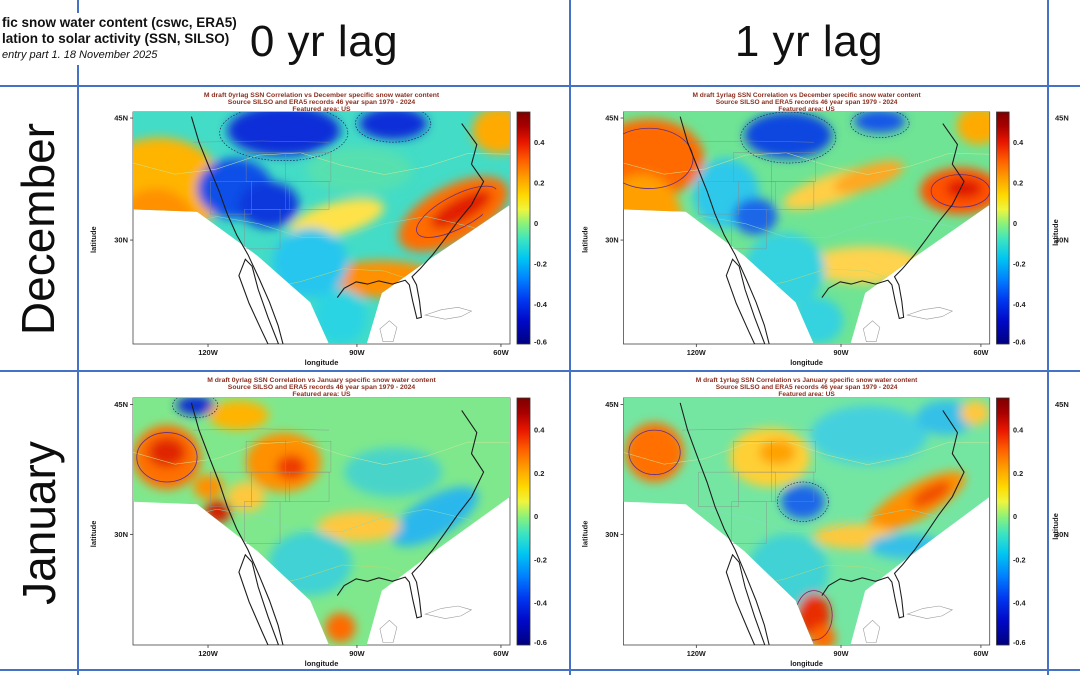 The width and height of the screenshot is (1080, 675). I want to click on table-border-horizontal-top, so click(540, 86).